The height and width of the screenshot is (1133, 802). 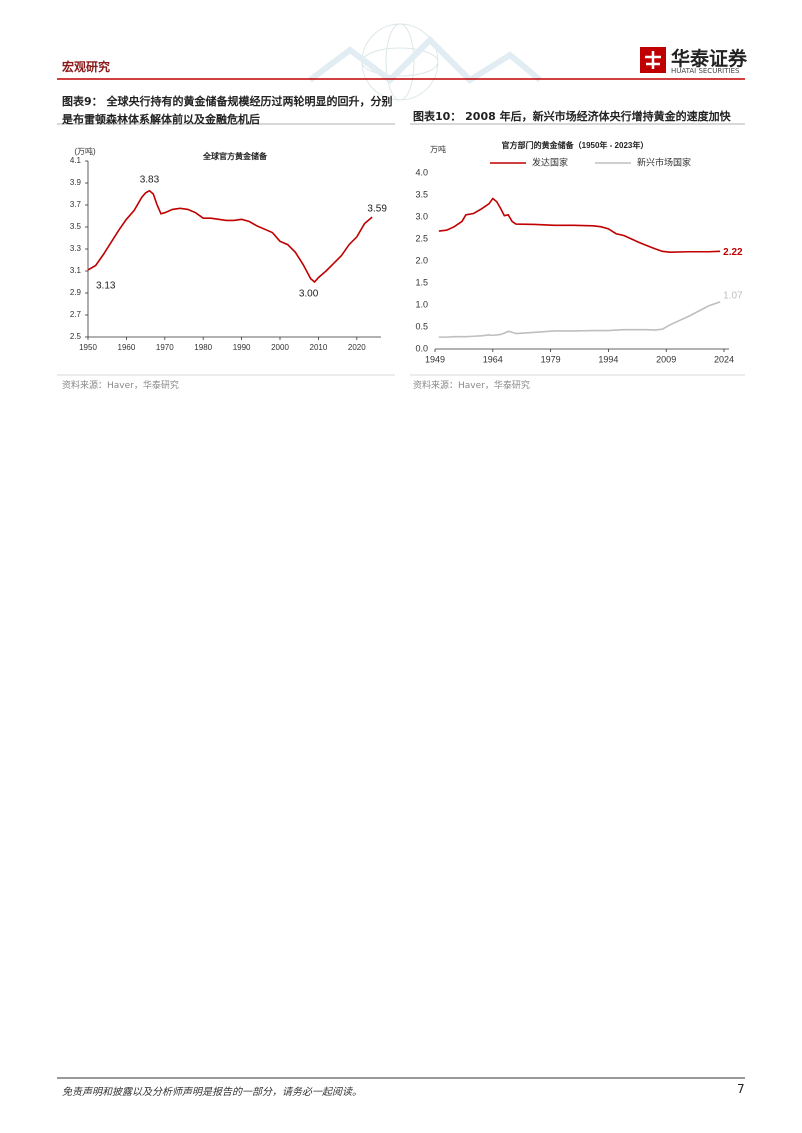 I want to click on chart-title: 官方部门的黄金储备（1950年 - 2023年）, so click(x=575, y=145).